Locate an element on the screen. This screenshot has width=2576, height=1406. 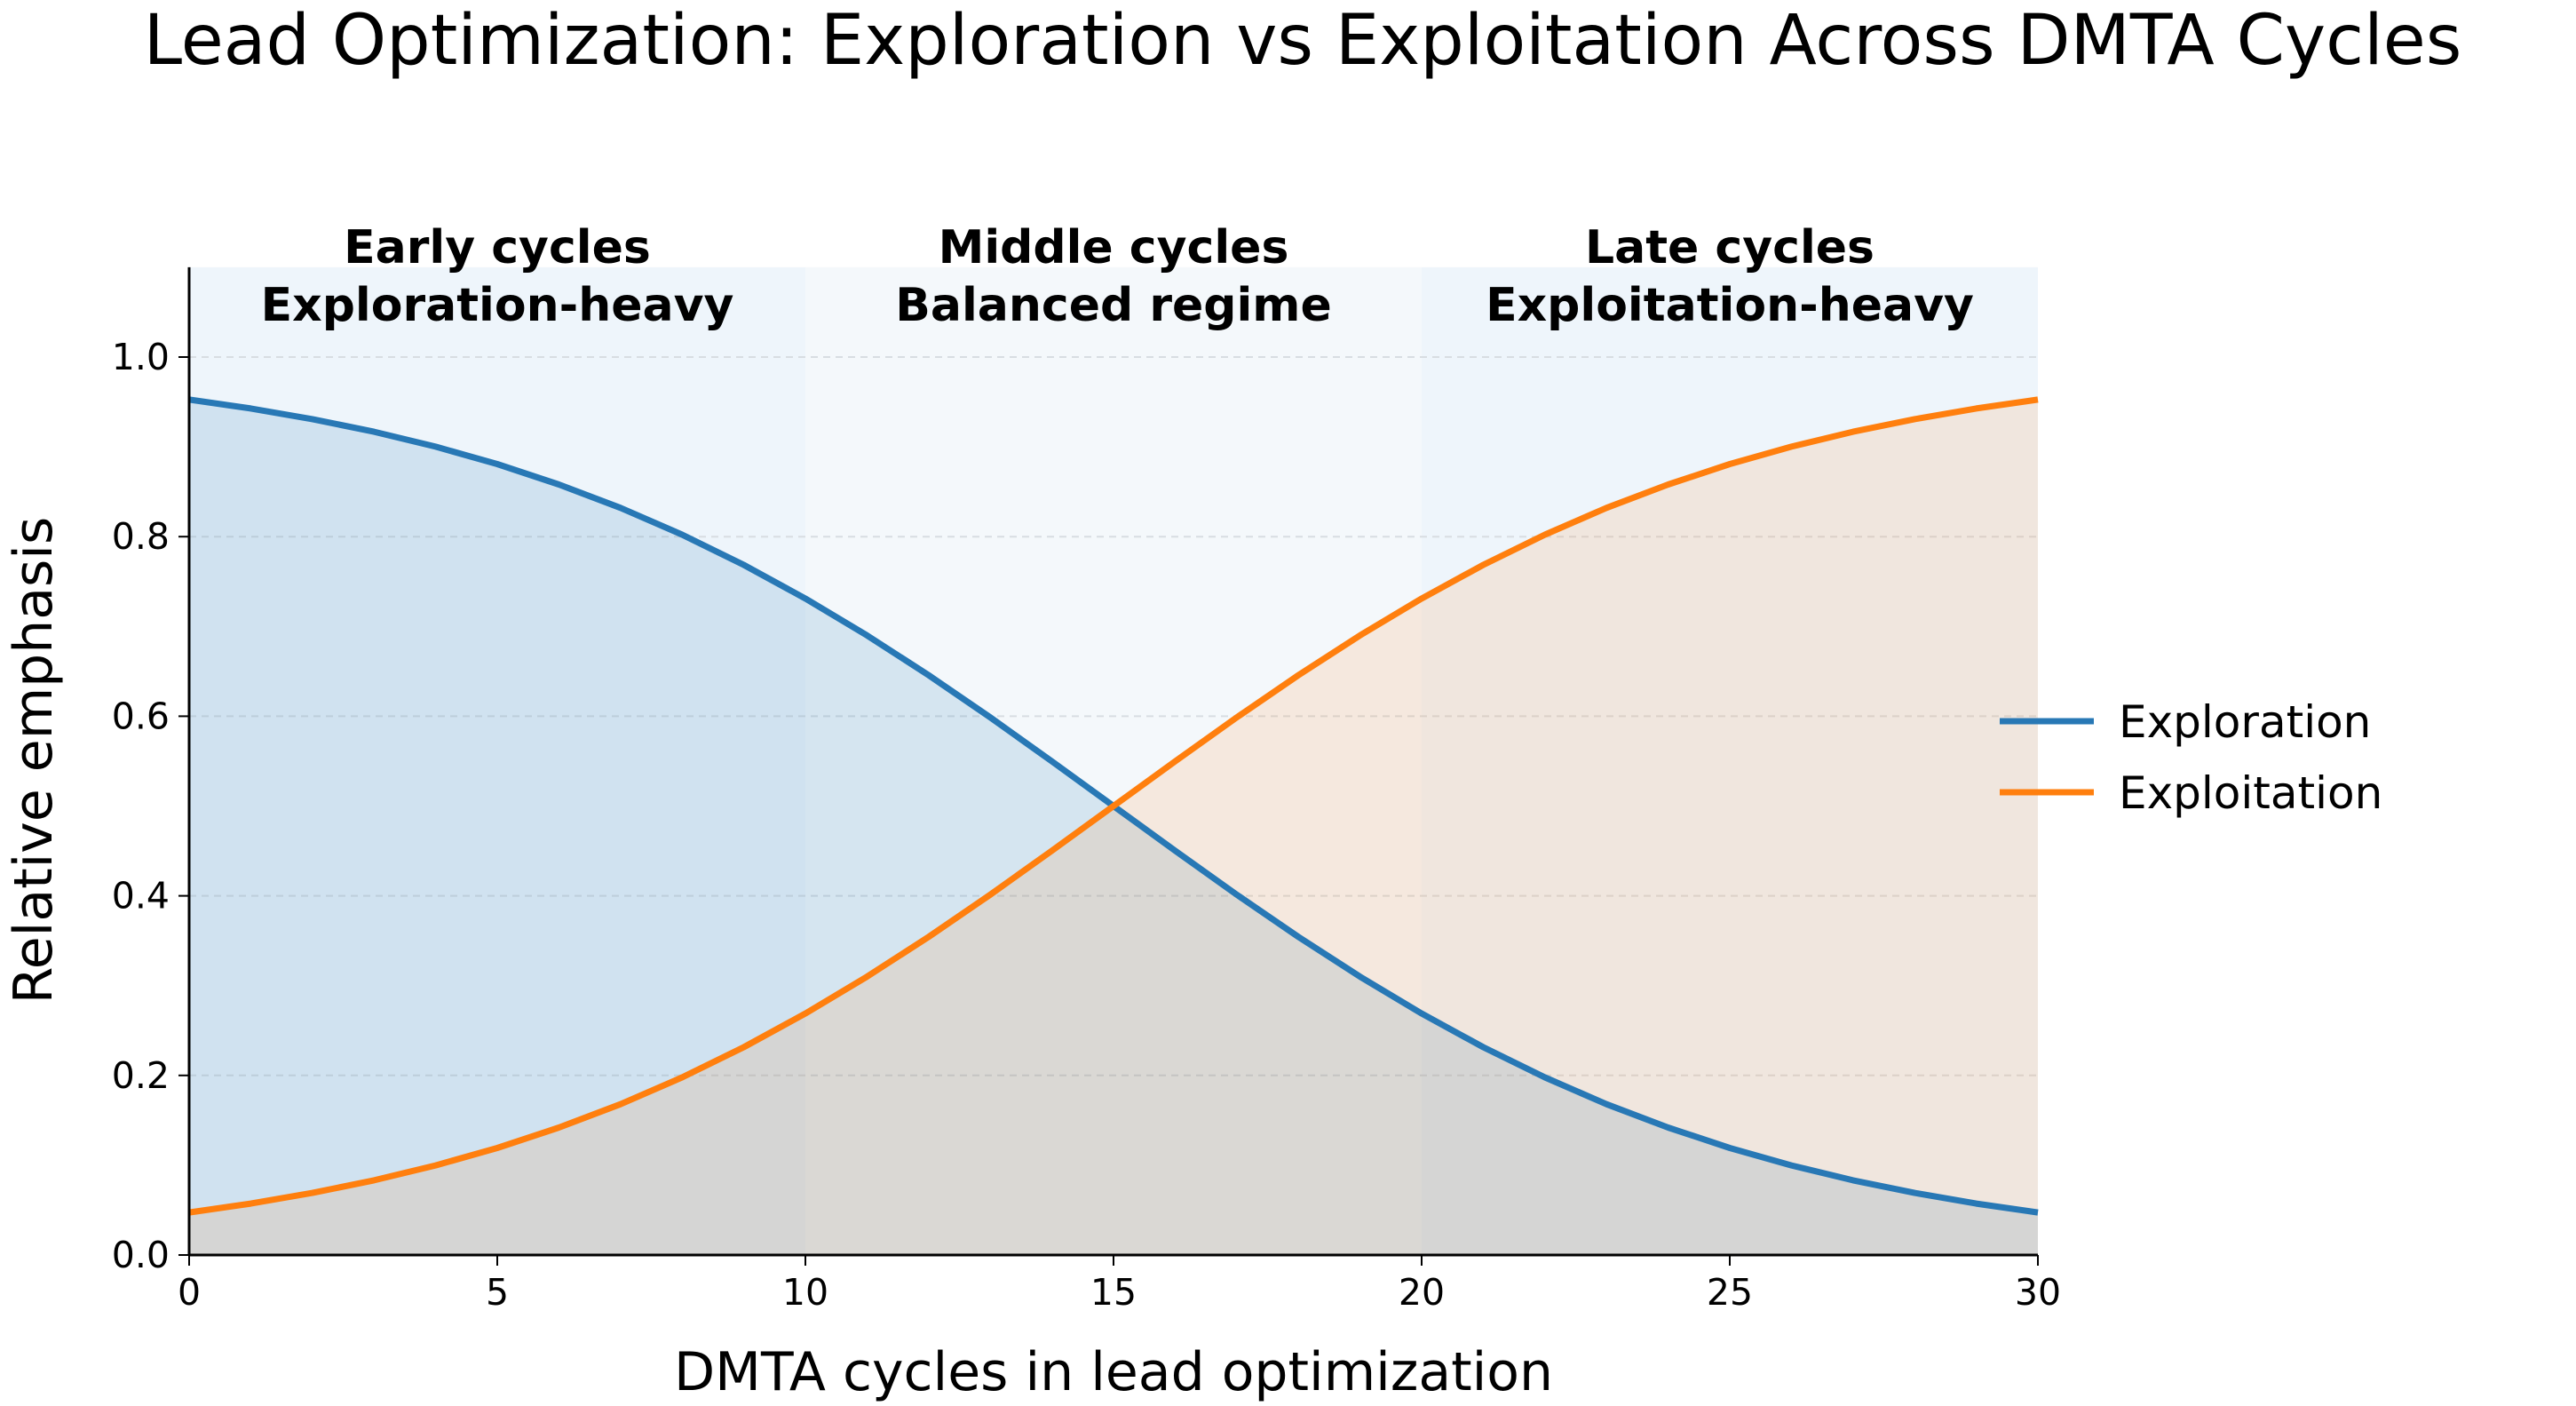
legend: Exploration Exploitation is located at coordinates (2191, 757).